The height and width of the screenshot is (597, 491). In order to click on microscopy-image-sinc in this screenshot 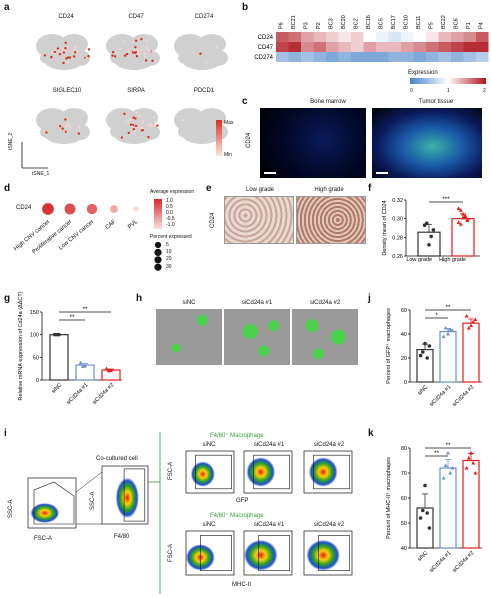, I will do `click(189, 337)`.